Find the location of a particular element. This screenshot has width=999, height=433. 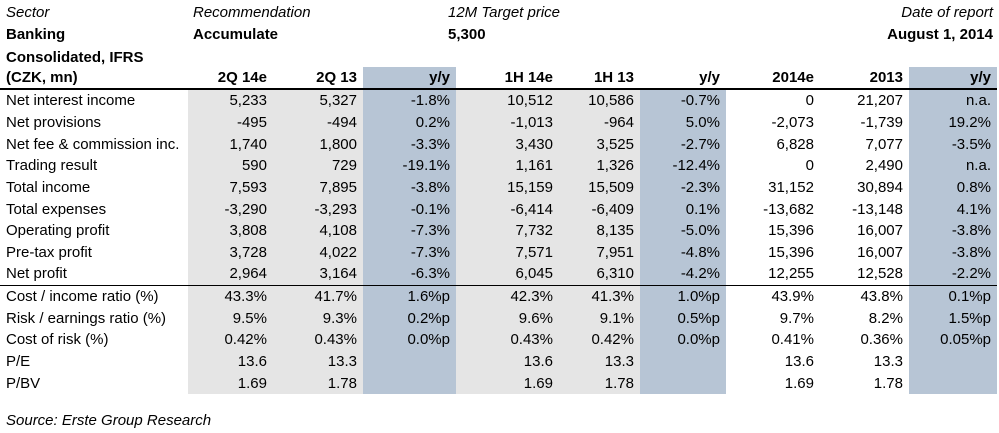

units-label: (CZK, mn) is located at coordinates (94, 78).